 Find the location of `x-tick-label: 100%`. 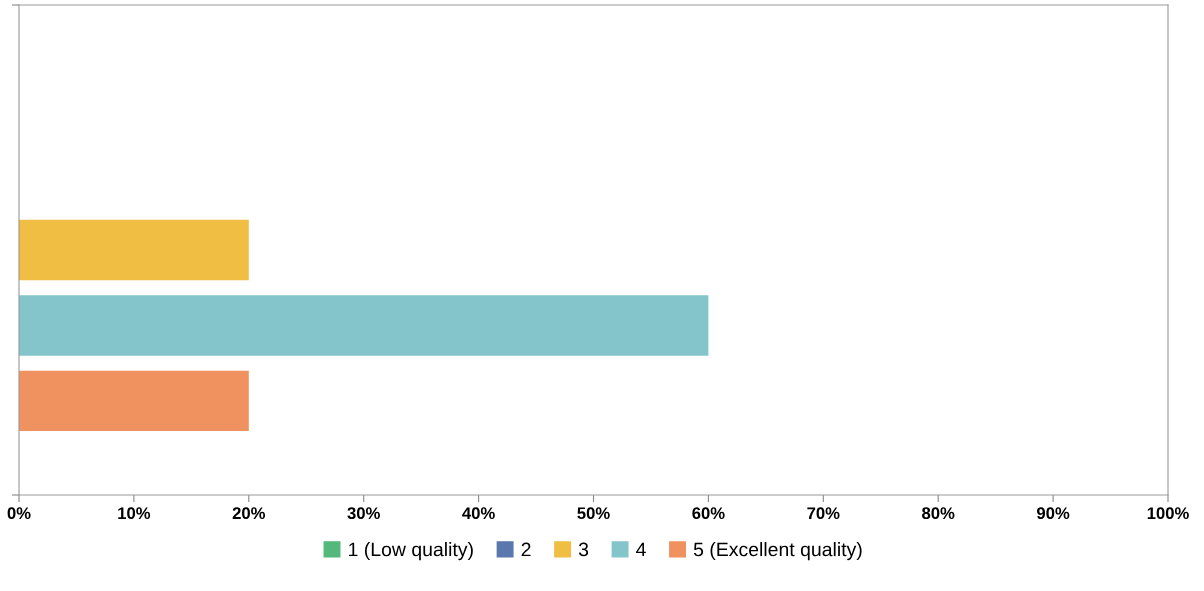

x-tick-label: 100% is located at coordinates (1168, 513).